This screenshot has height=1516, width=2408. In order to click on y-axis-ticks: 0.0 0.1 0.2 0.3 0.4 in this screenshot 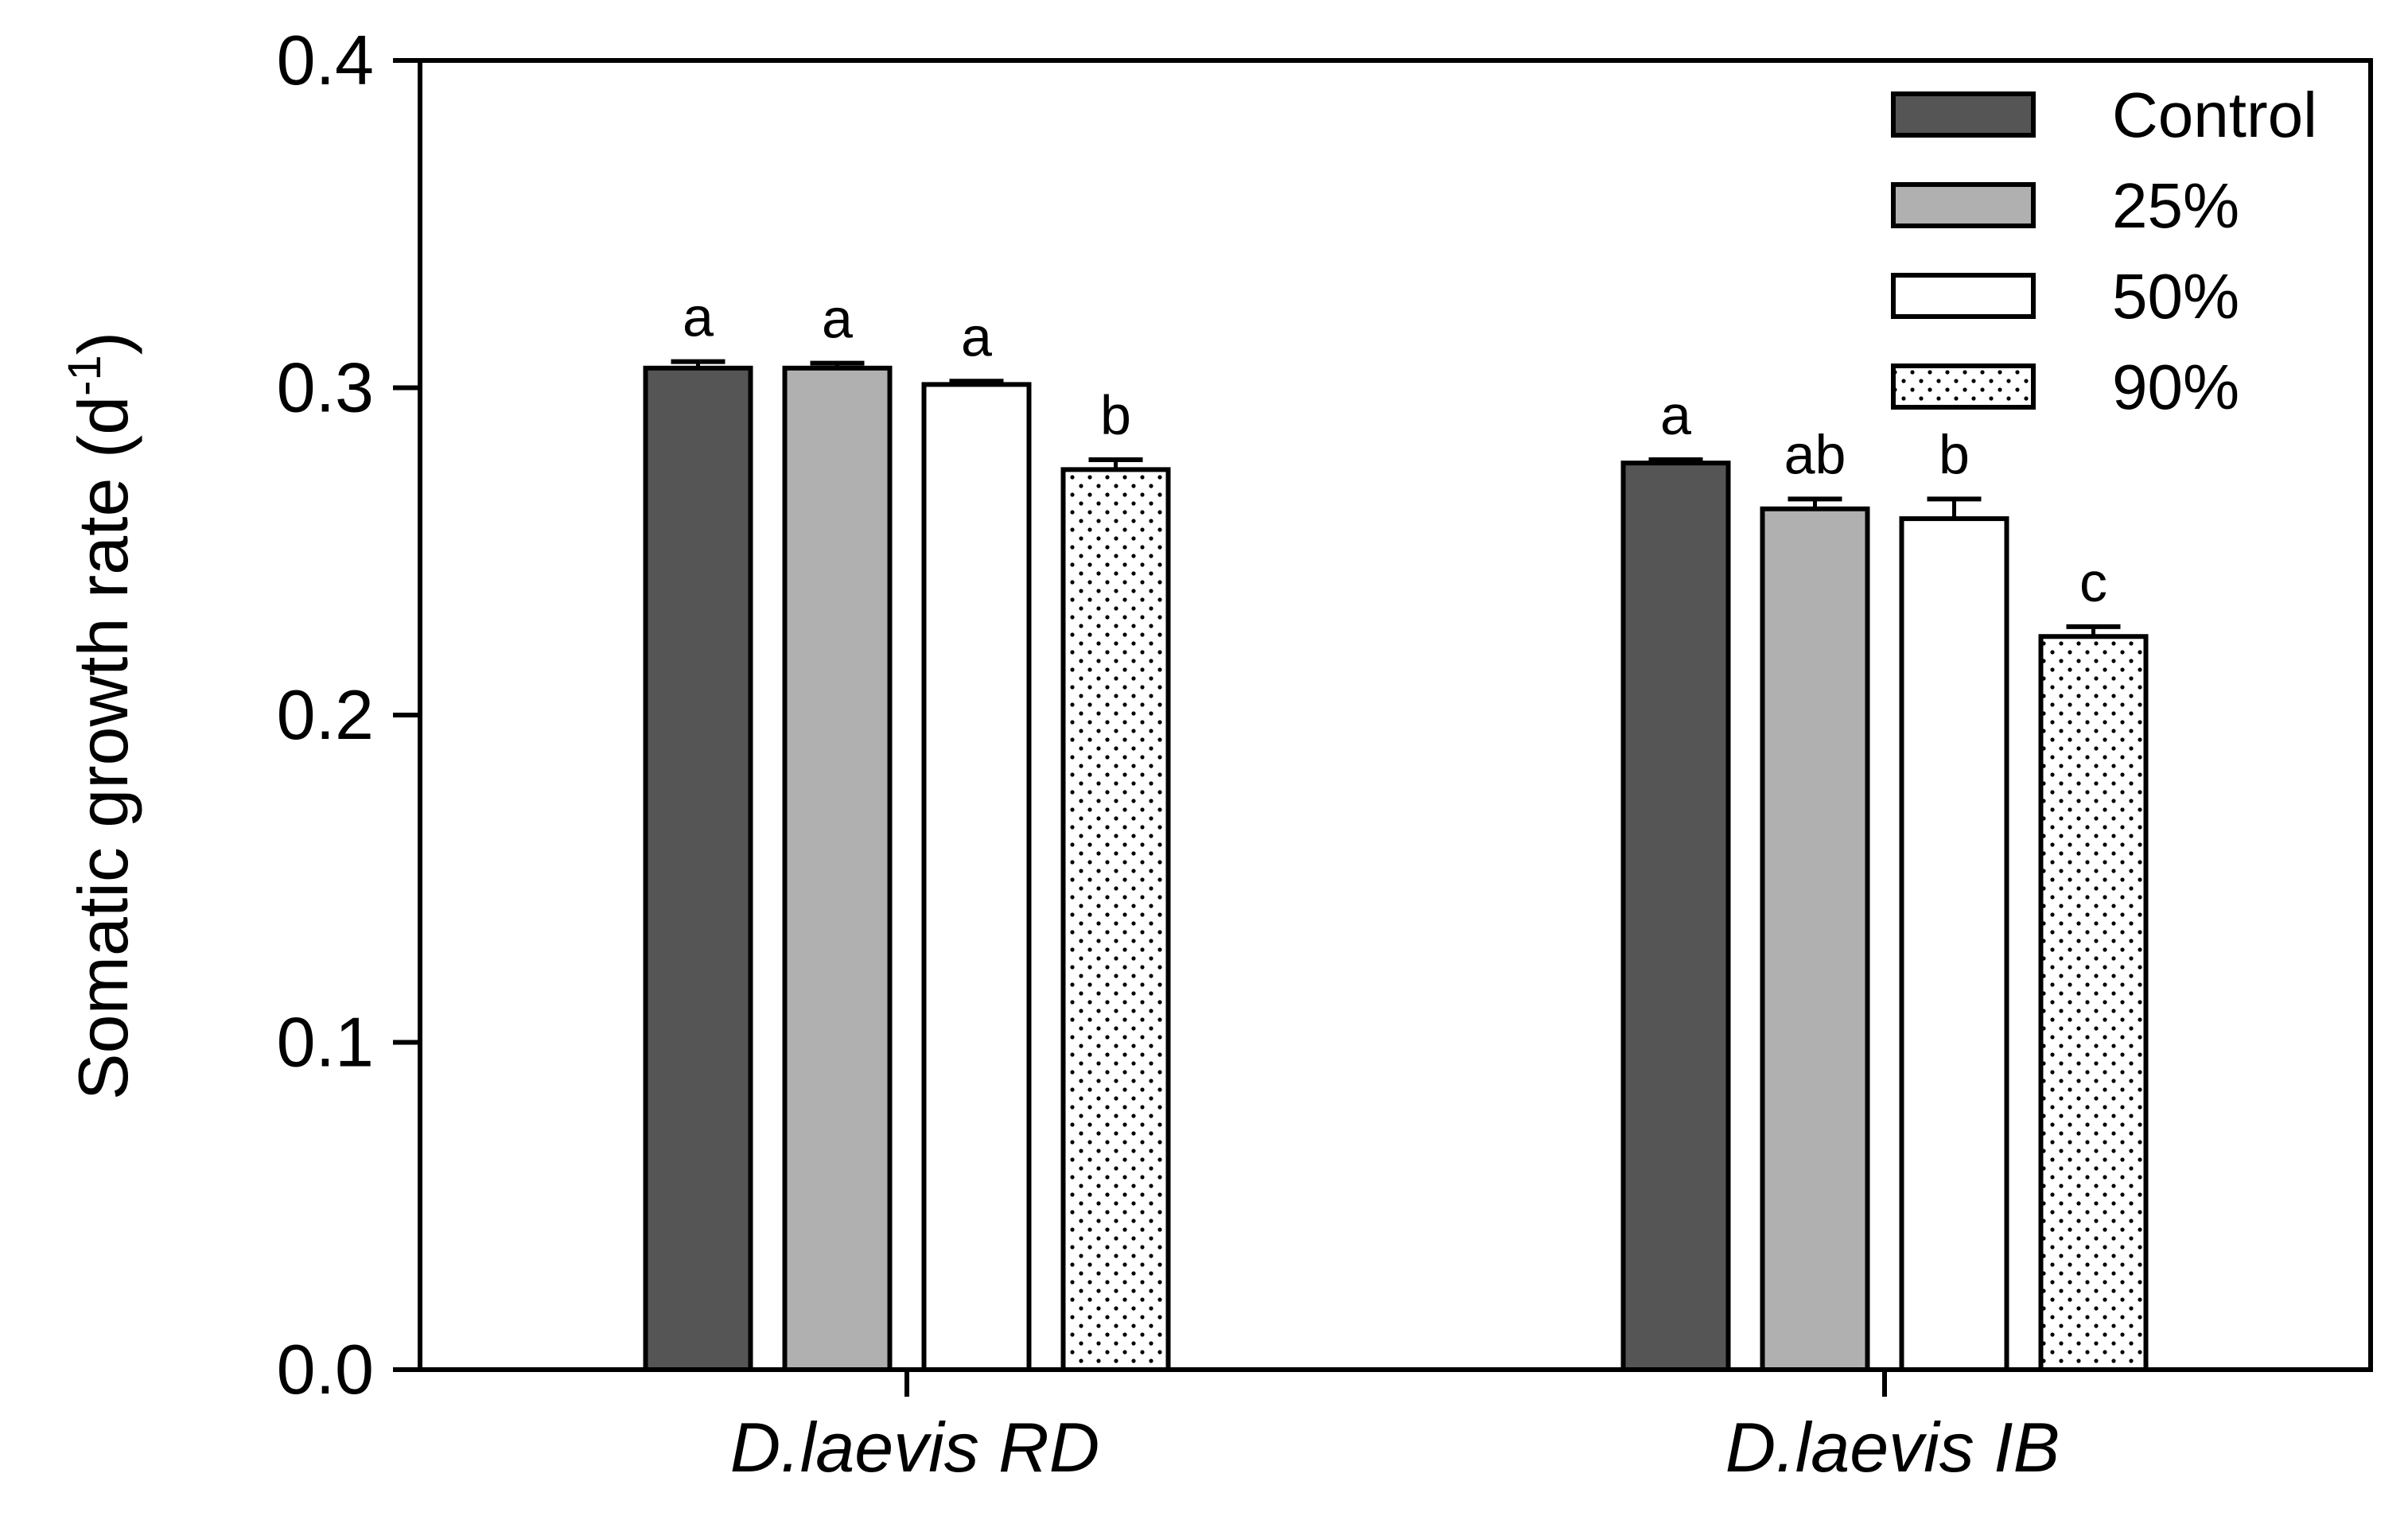, I will do `click(348, 715)`.